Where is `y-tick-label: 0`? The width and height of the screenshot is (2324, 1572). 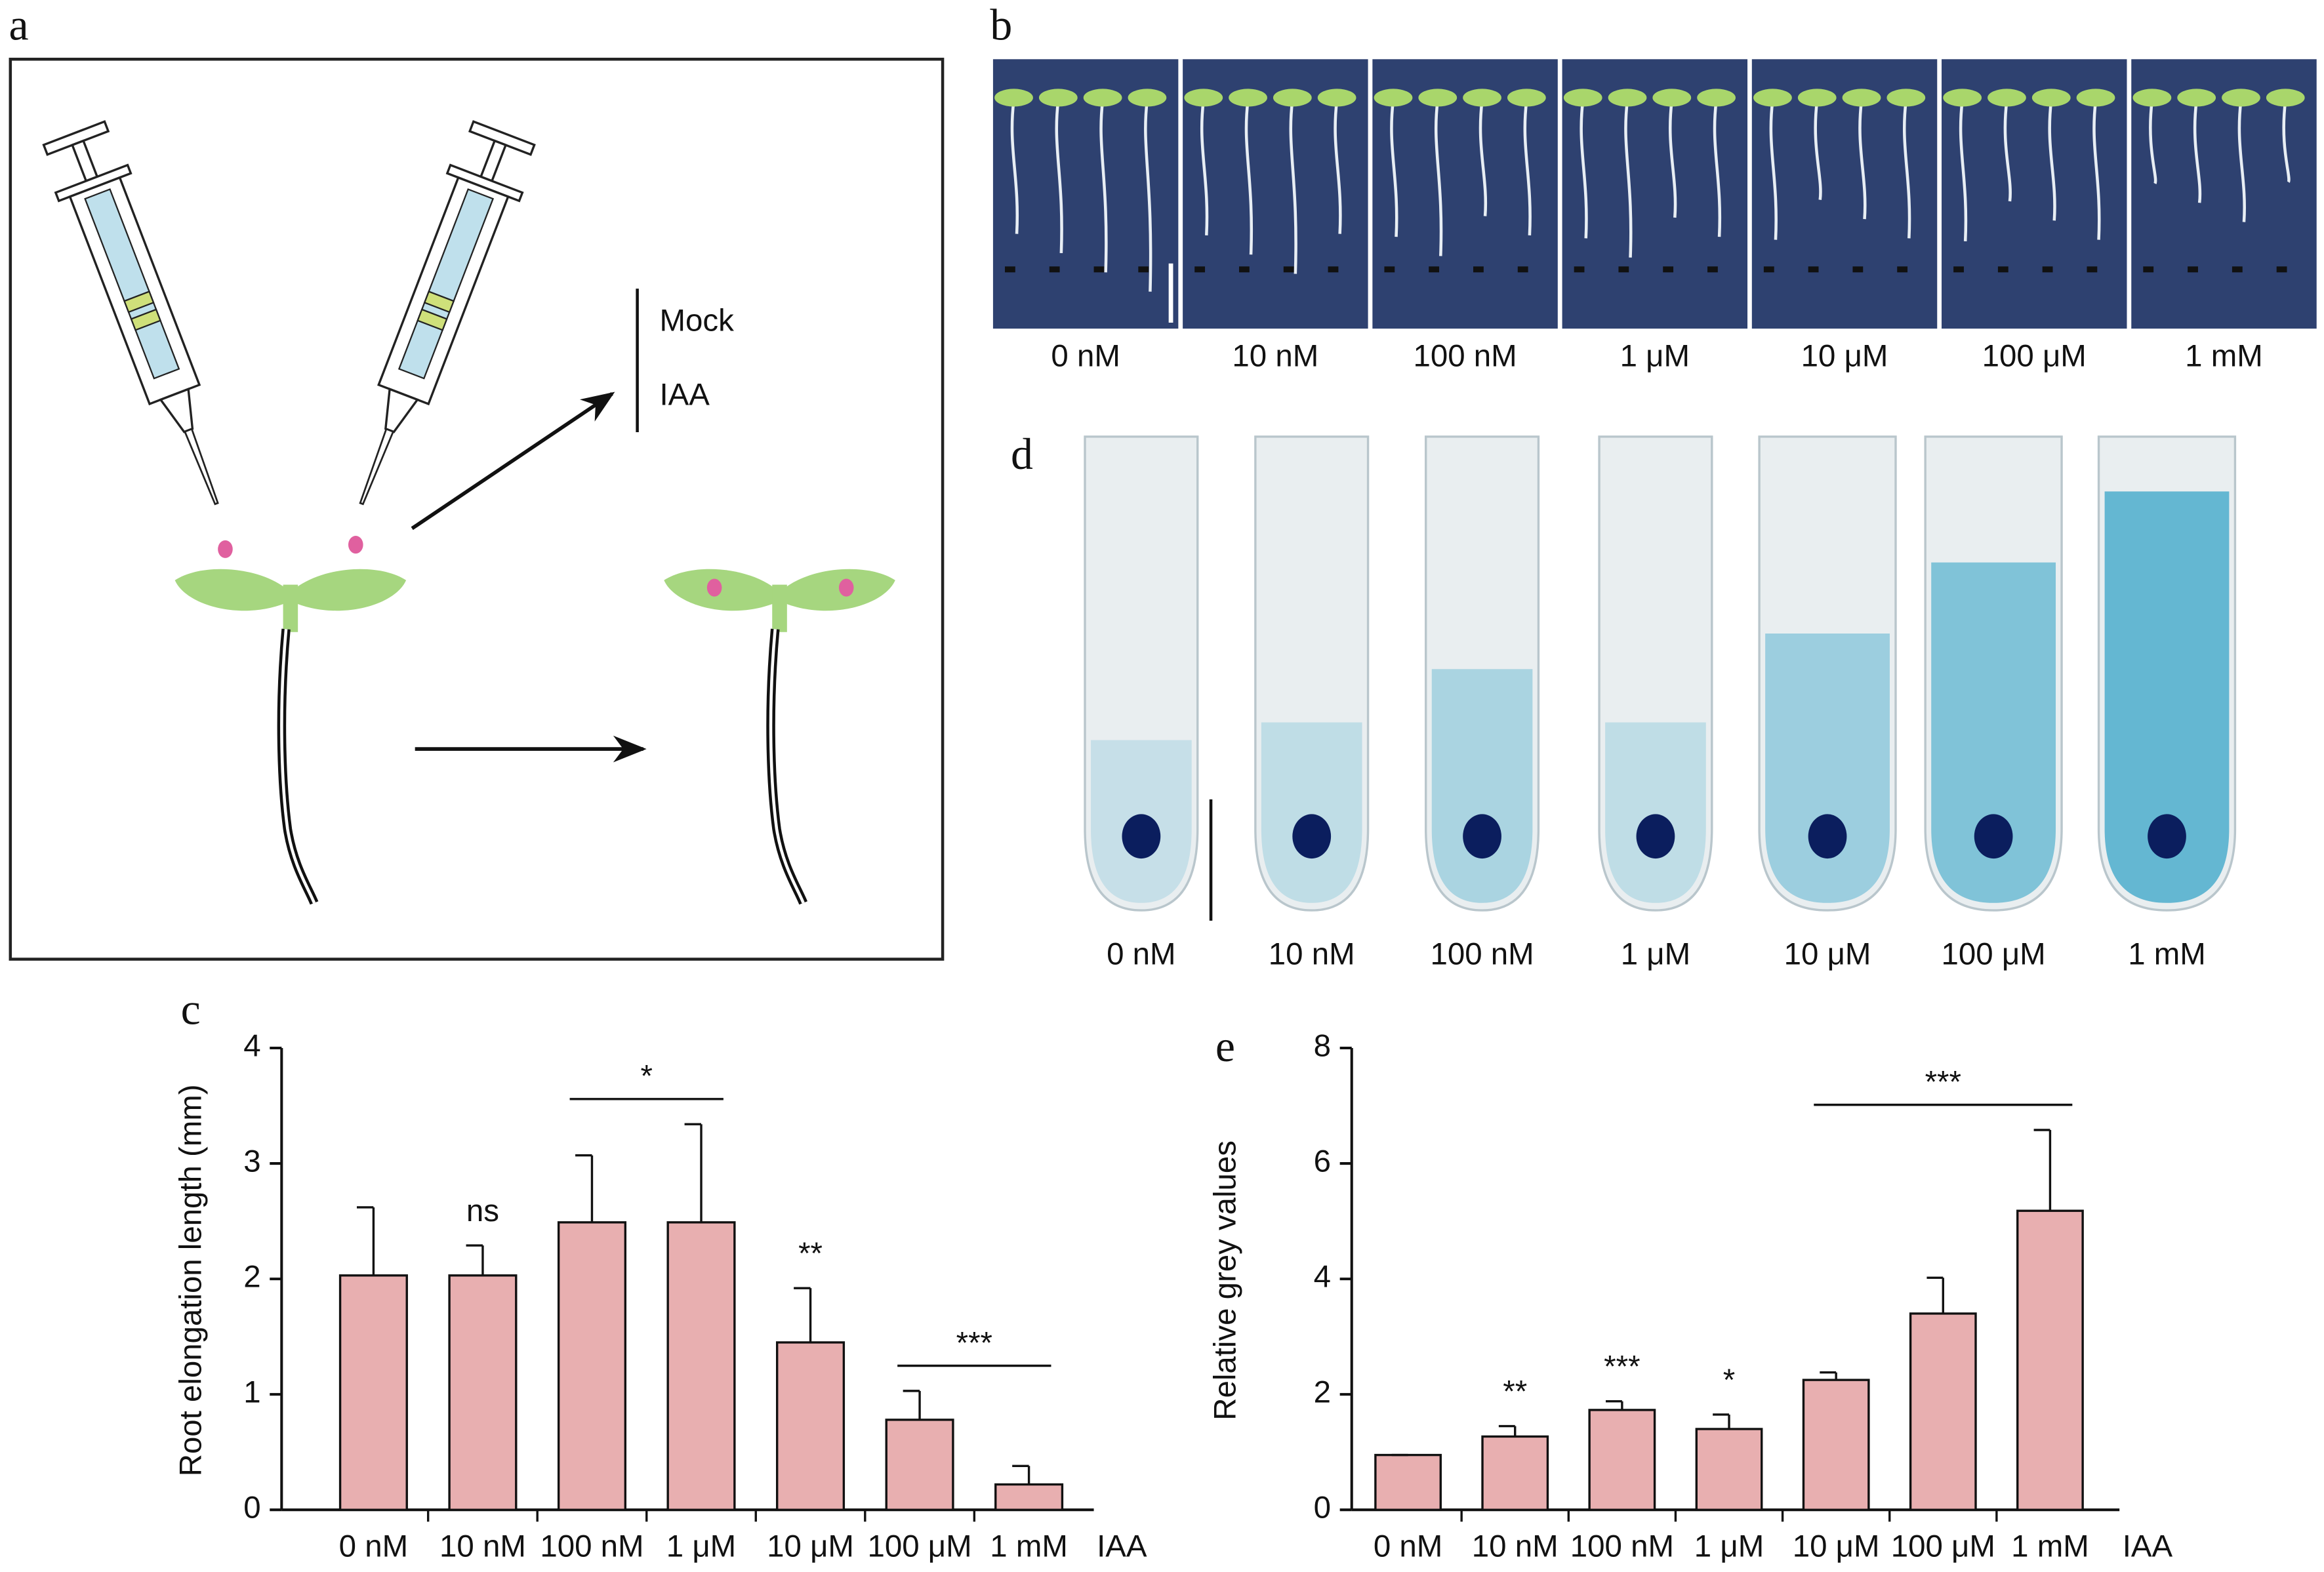
y-tick-label: 0 is located at coordinates (251, 1508).